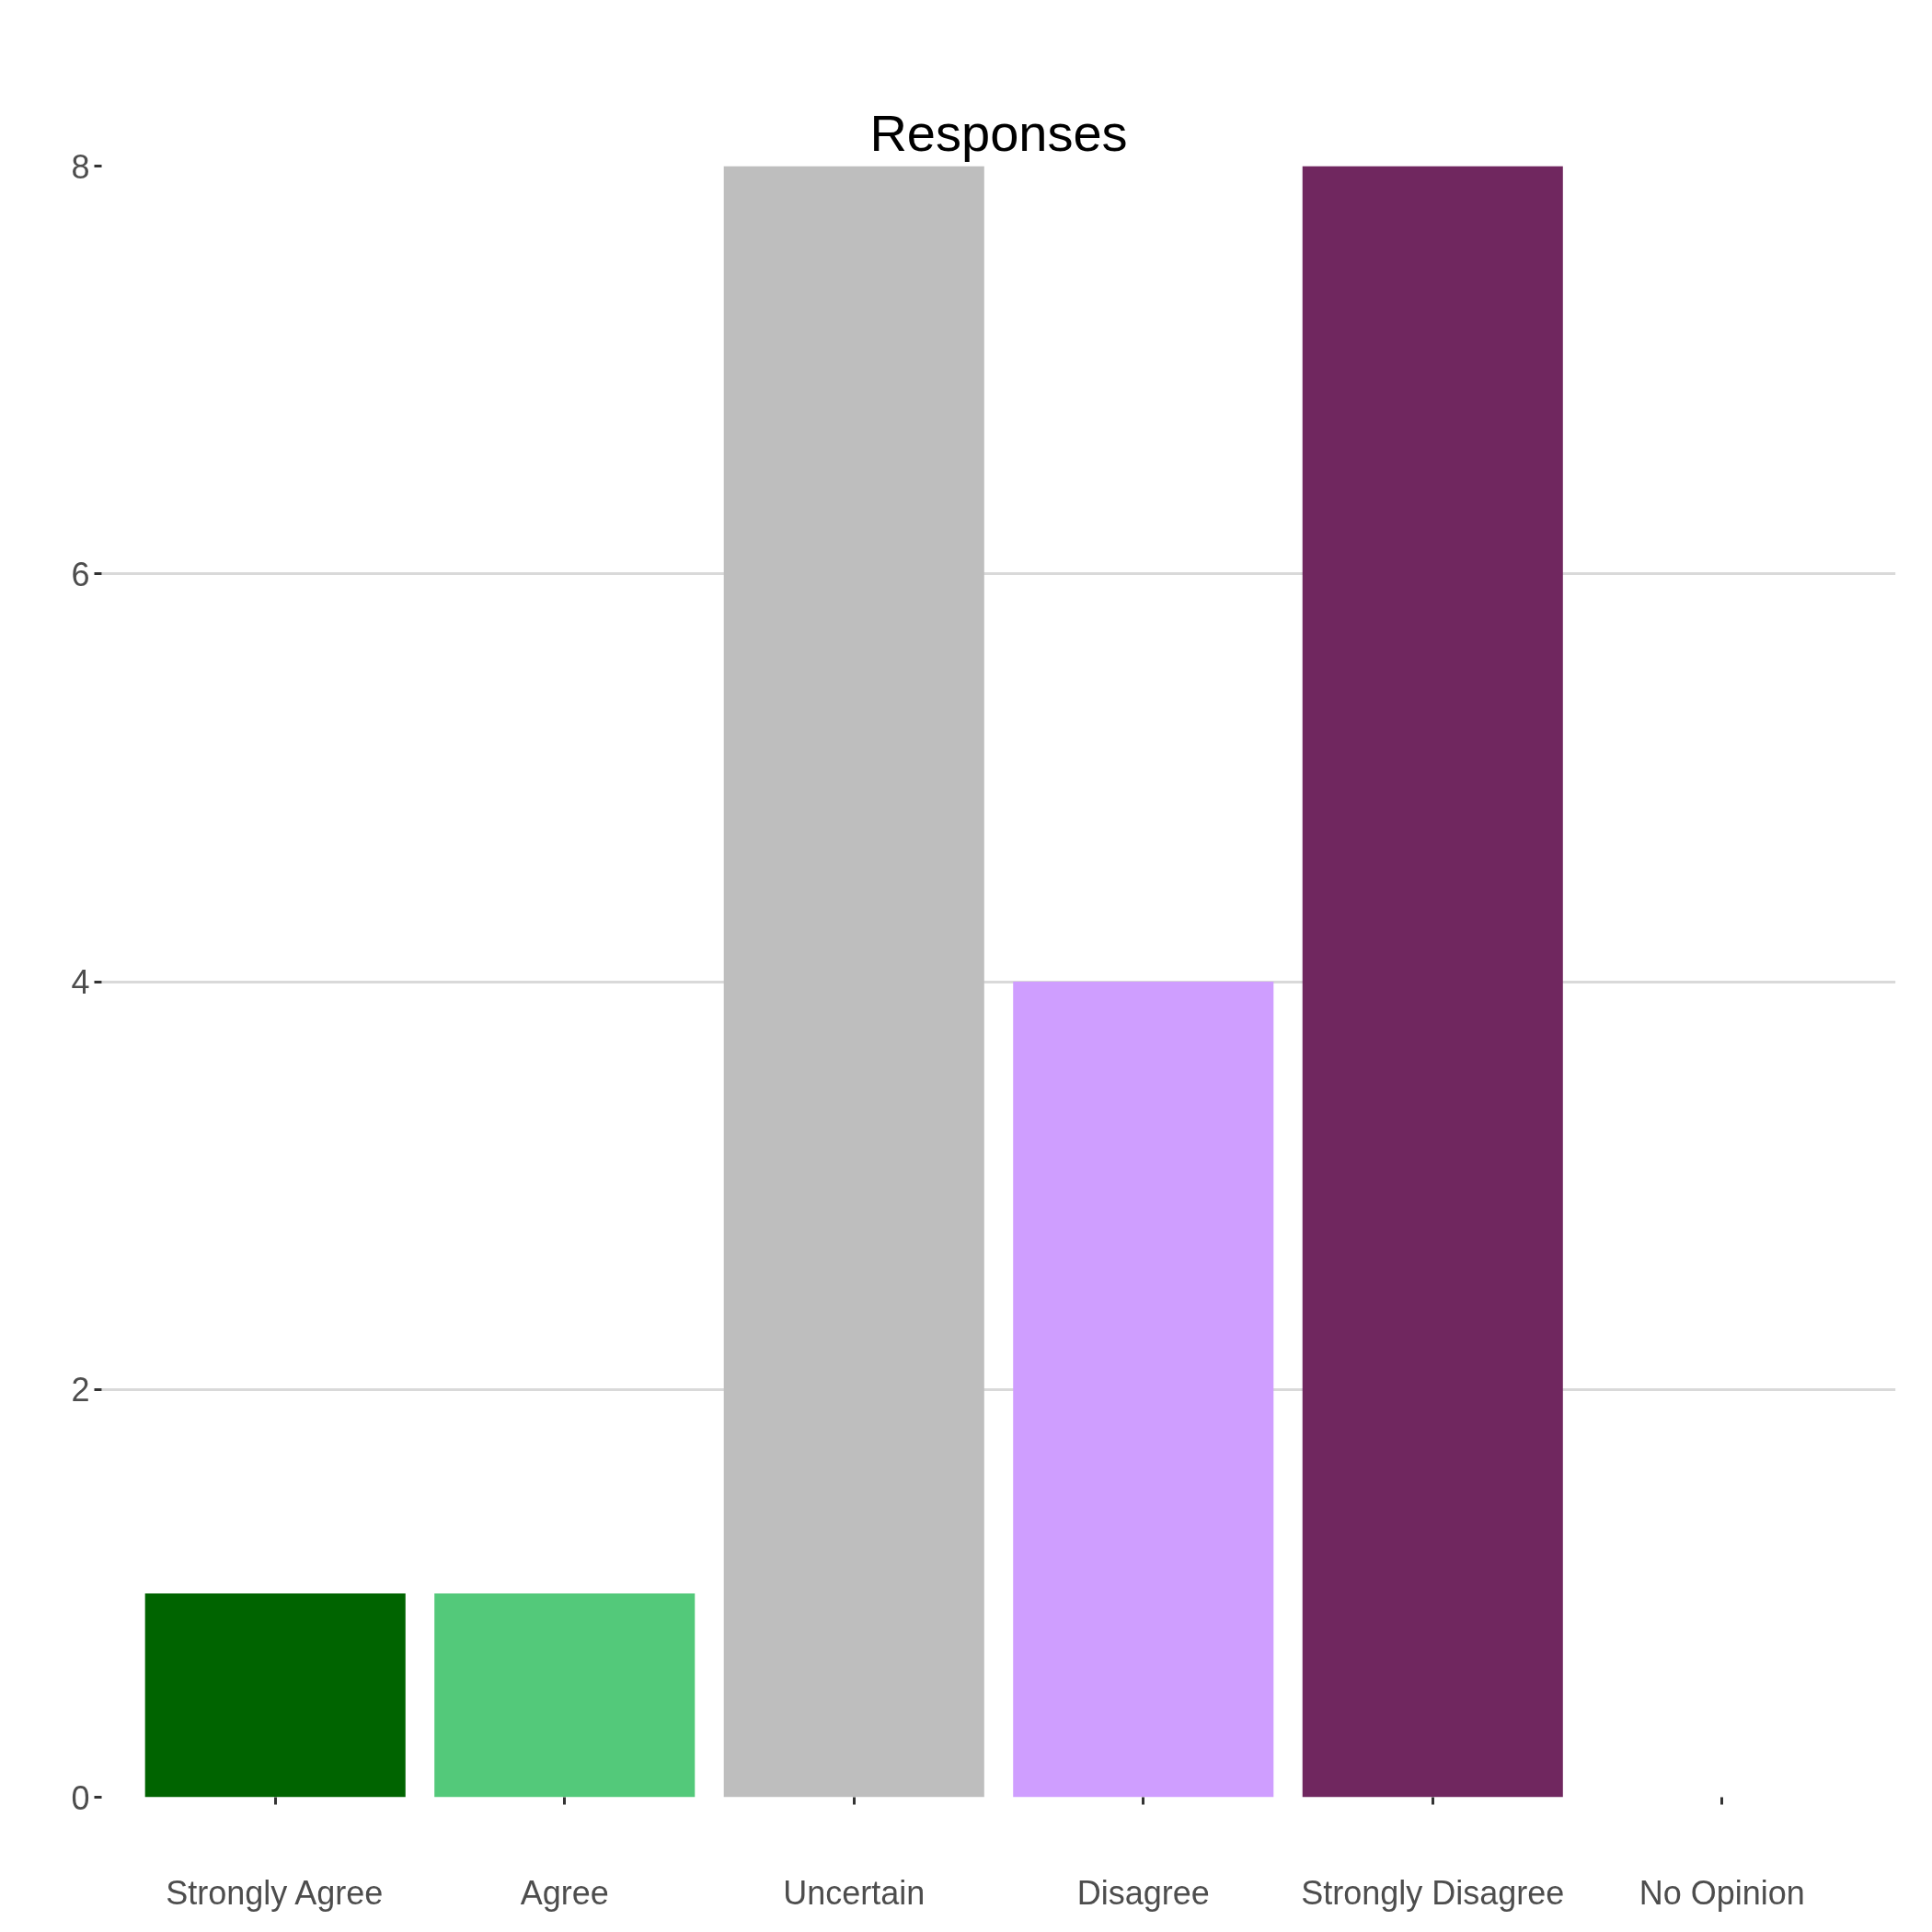 The image size is (1932, 1932). I want to click on x-tick-label: Agree, so click(564, 1892).